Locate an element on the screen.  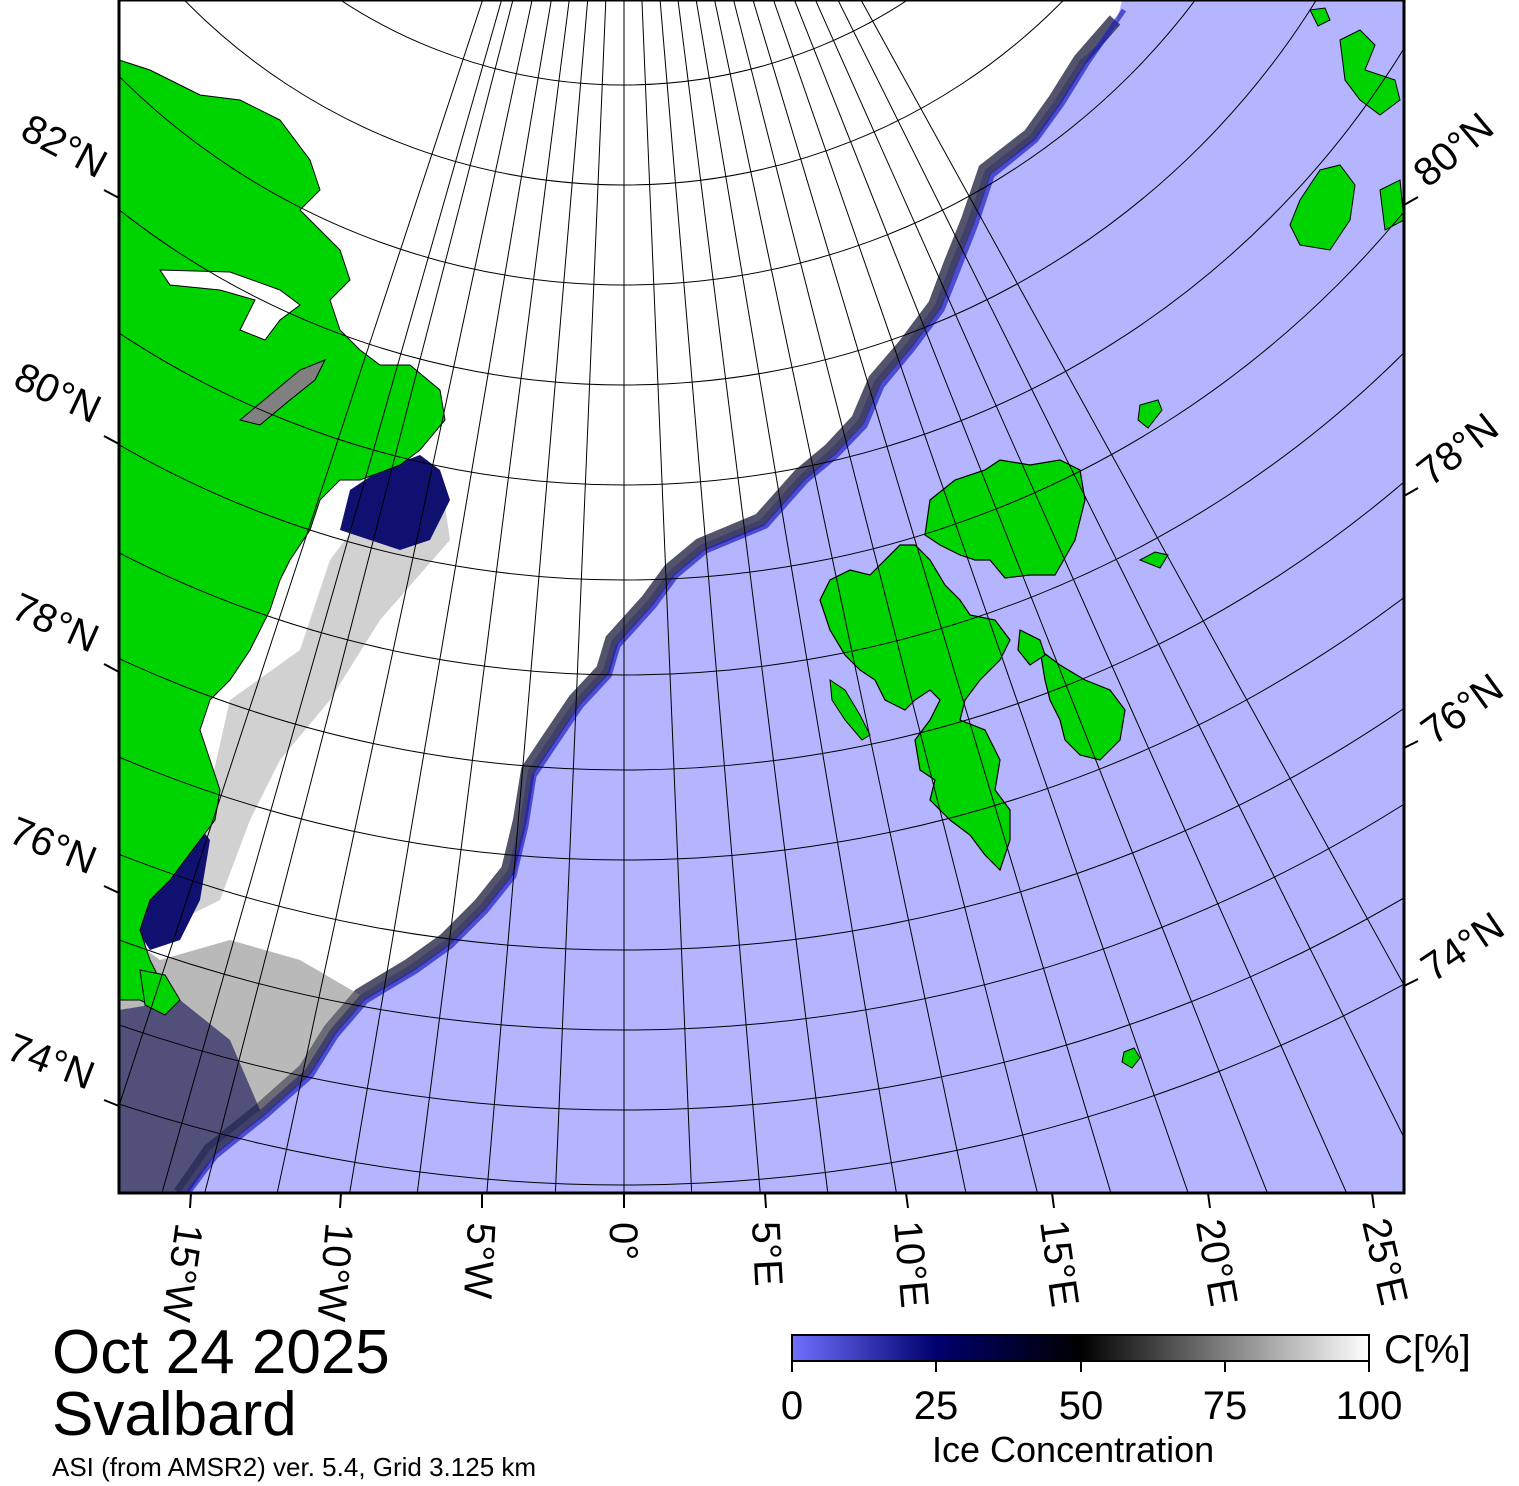
lon-label: 5°E is located at coordinates (766, 1253).